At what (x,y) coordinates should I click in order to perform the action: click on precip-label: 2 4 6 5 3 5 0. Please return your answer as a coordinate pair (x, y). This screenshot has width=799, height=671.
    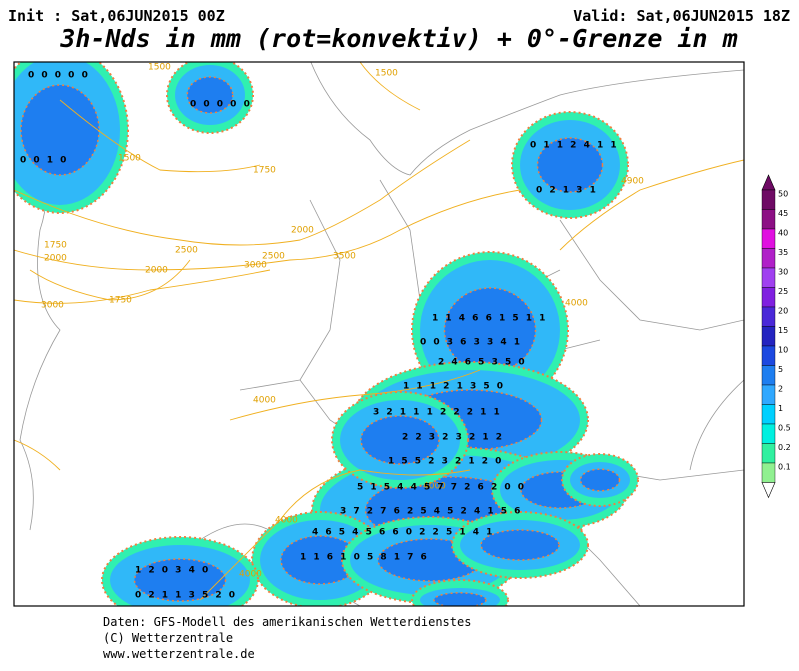
    Looking at the image, I should click on (482, 363).